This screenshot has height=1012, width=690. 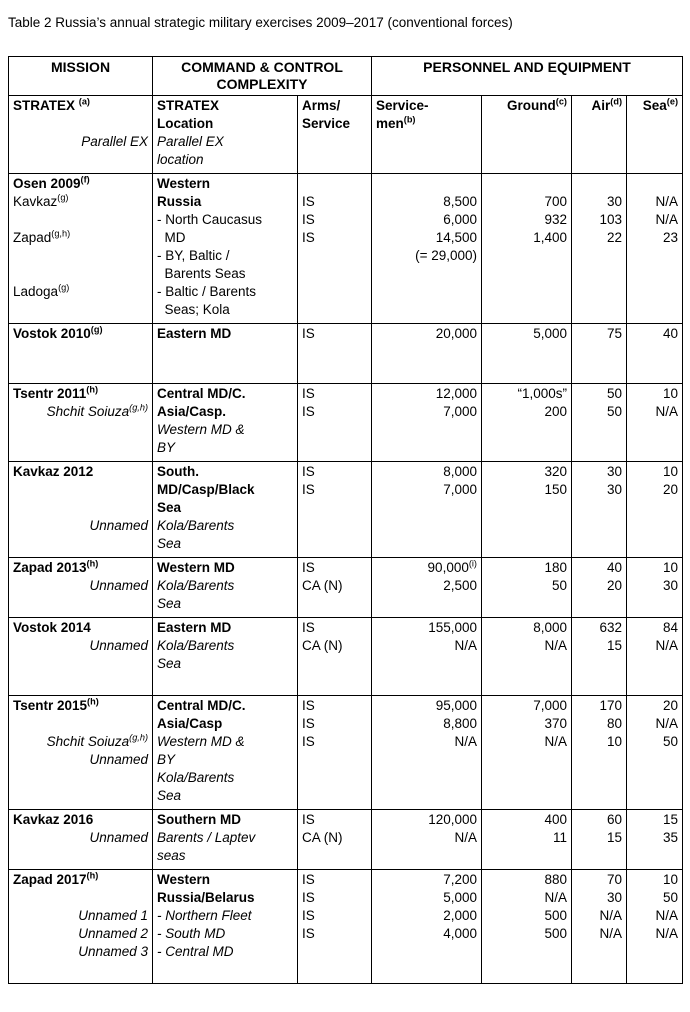 What do you see at coordinates (460, 411) in the screenshot?
I see `cell-line: 7,000` at bounding box center [460, 411].